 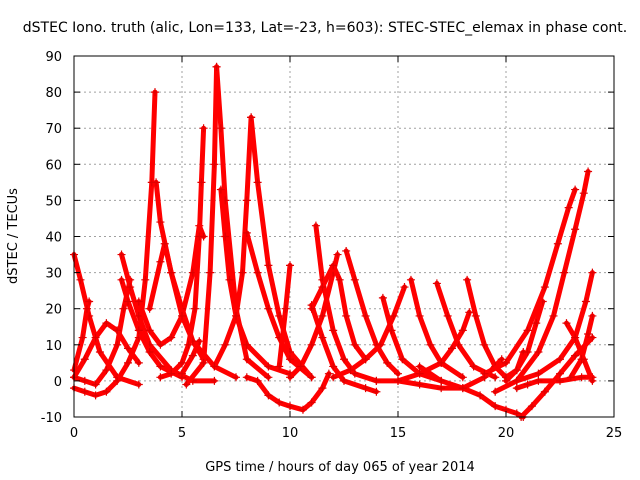 I want to click on y-tick-label: 10, so click(x=53, y=346).